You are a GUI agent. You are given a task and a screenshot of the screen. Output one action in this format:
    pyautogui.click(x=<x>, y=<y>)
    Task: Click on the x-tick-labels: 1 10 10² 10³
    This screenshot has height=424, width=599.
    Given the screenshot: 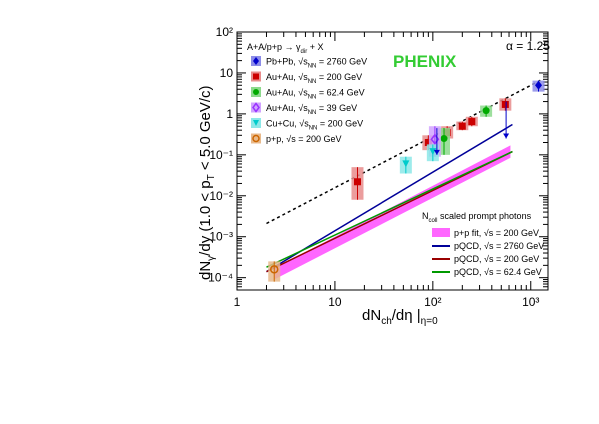 What is the action you would take?
    pyautogui.click(x=387, y=302)
    